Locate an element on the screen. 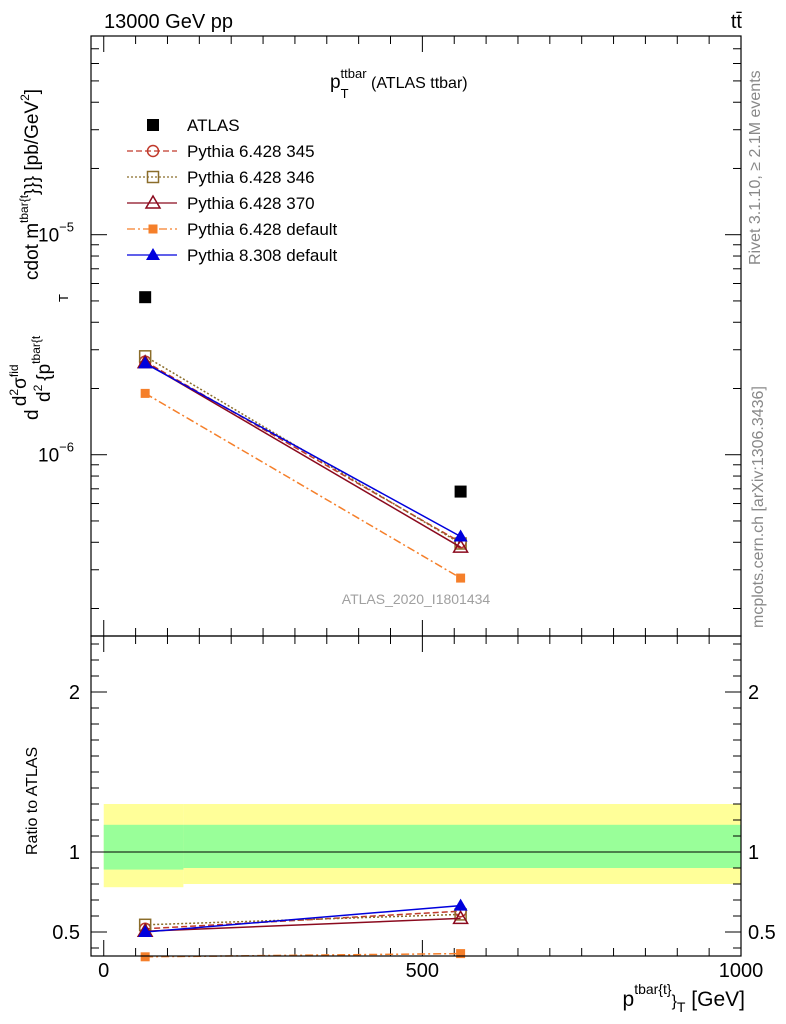  ratio-y-tick-label-left: 2 is located at coordinates (74, 693).